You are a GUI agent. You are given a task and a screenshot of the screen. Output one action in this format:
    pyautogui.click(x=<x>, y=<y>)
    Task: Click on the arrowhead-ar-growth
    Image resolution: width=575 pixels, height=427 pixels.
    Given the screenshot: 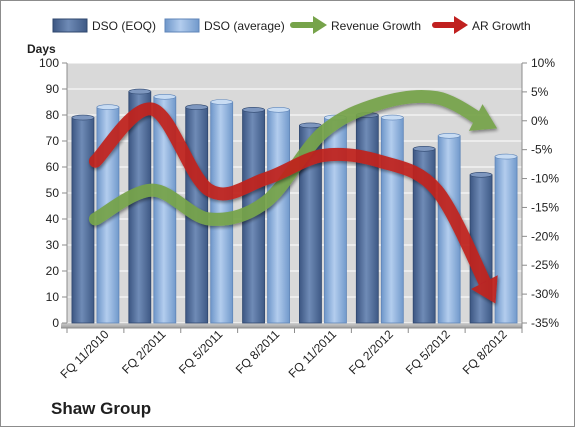 What is the action you would take?
    pyautogui.click(x=484, y=289)
    